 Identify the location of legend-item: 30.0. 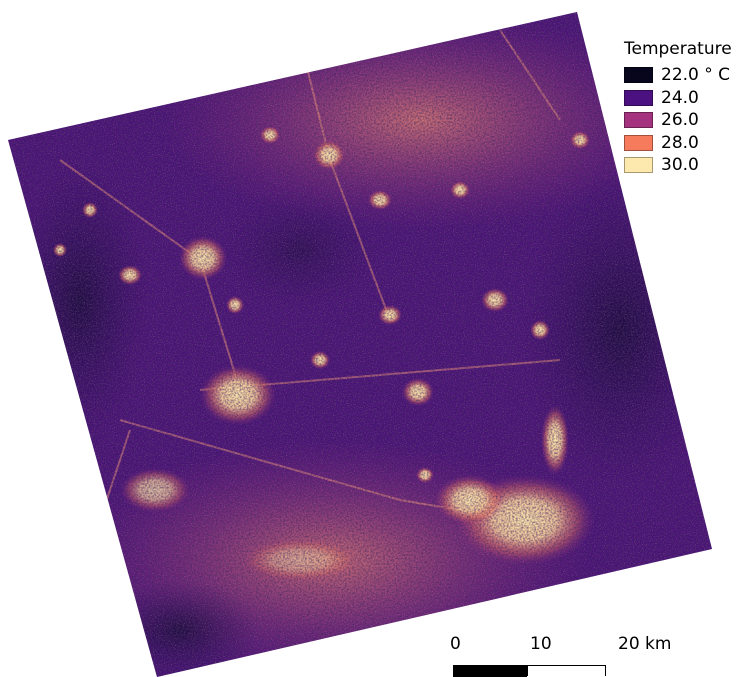
(678, 165).